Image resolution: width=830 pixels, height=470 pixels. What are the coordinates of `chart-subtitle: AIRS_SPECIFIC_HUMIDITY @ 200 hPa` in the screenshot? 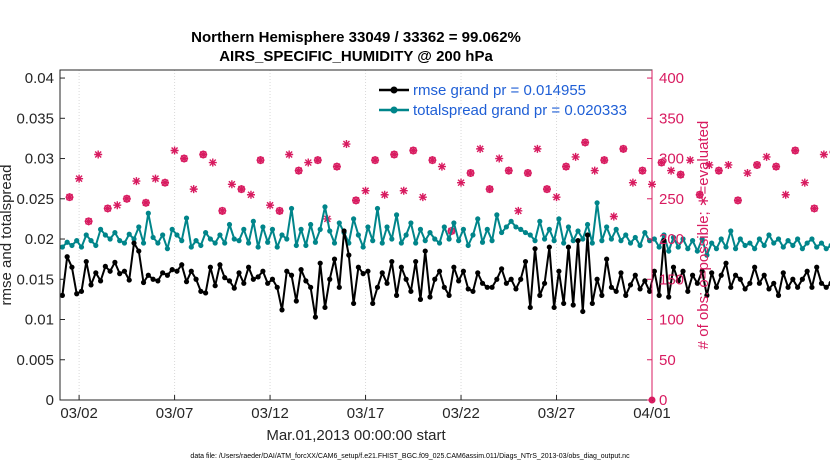 It's located at (356, 56).